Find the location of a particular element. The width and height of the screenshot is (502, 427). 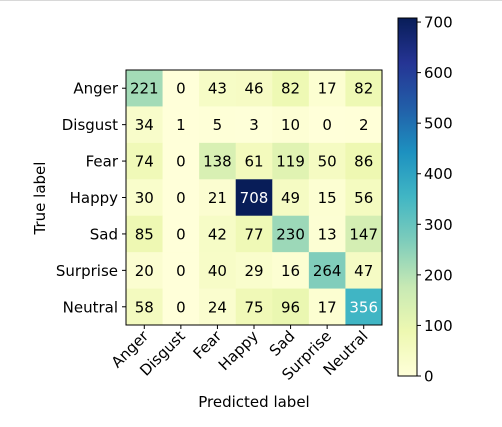

cell-value-label: 50 is located at coordinates (327, 162).